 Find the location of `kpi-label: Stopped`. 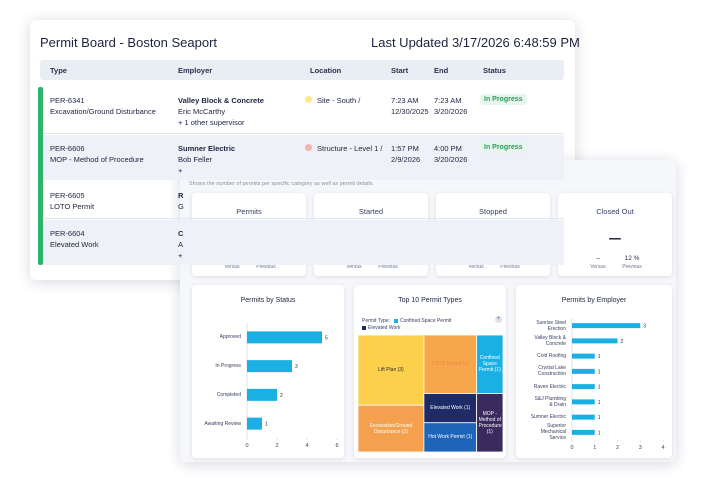

kpi-label: Stopped is located at coordinates (493, 211).